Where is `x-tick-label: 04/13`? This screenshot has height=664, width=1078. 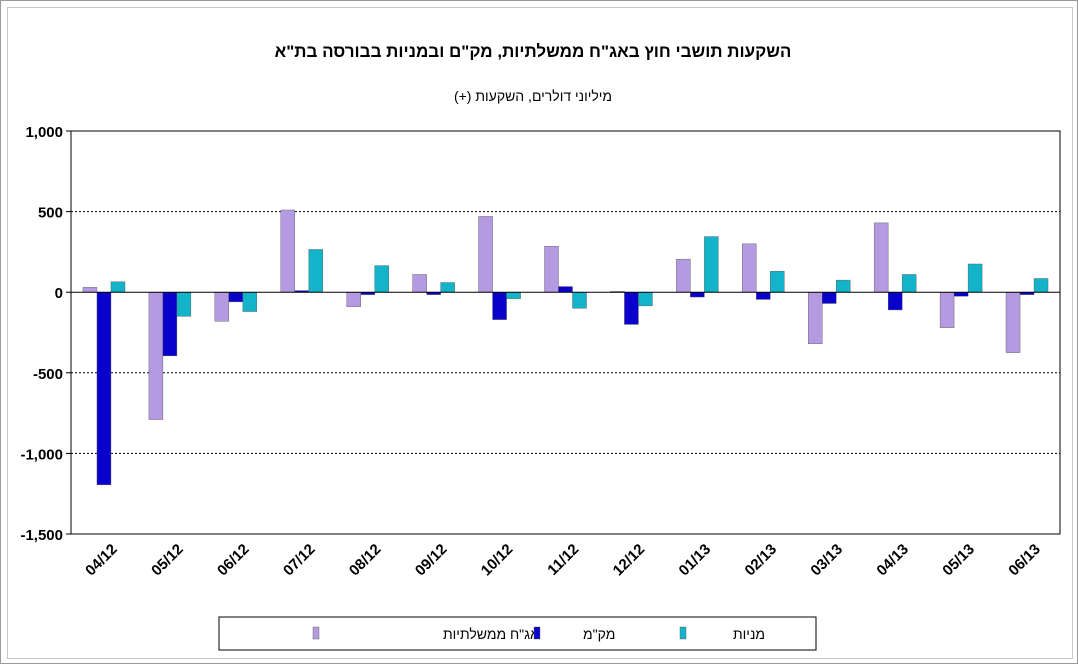 x-tick-label: 04/13 is located at coordinates (892, 560).